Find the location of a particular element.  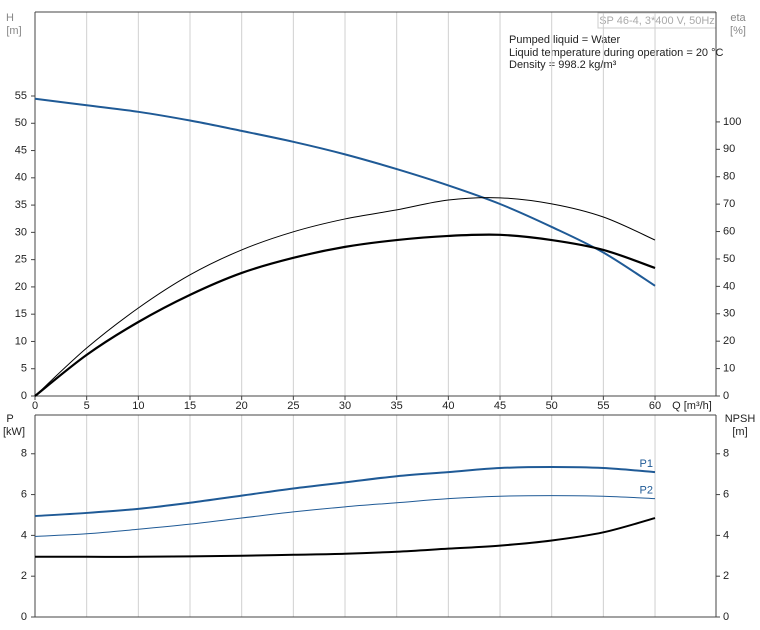

y-tick-label: 6 is located at coordinates (24, 494).